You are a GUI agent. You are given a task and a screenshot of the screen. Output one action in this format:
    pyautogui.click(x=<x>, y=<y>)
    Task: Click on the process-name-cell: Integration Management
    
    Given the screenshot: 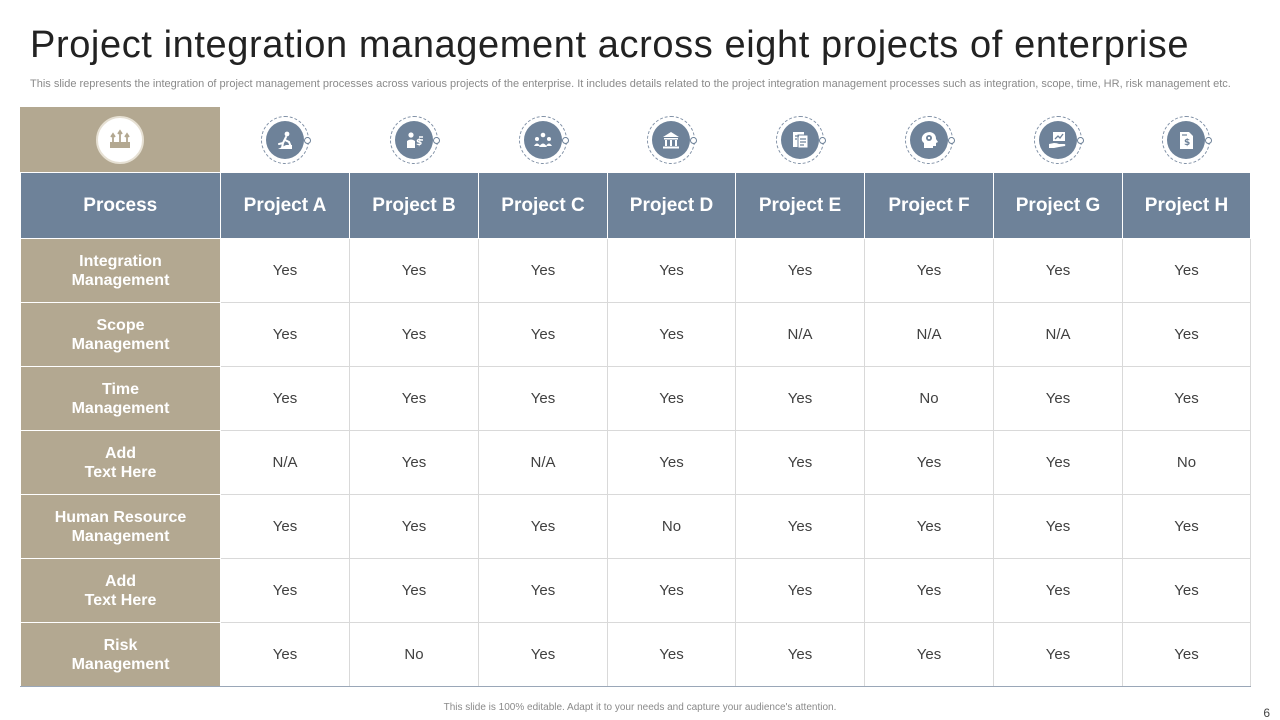 What is the action you would take?
    pyautogui.click(x=120, y=270)
    